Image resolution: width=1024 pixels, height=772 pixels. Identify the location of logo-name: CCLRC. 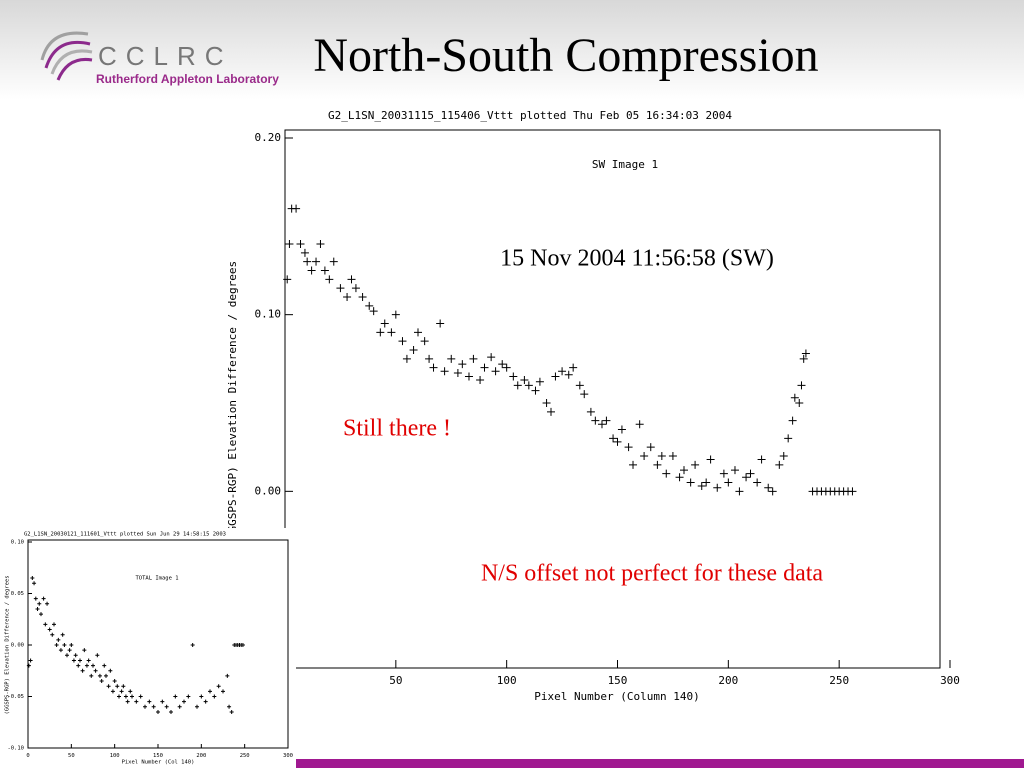
(165, 56).